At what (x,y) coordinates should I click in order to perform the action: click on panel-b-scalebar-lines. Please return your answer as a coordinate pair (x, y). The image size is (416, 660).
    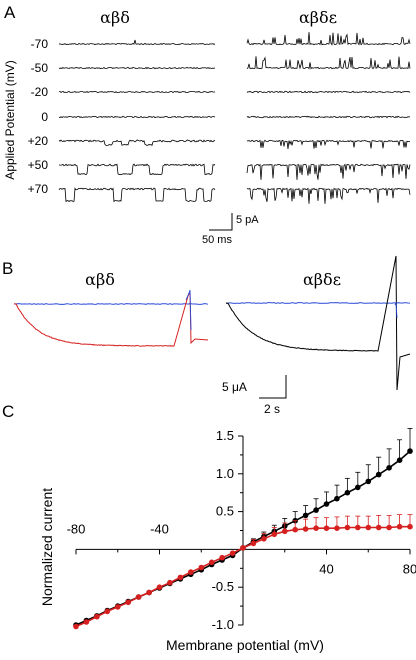
    Looking at the image, I should click on (273, 387).